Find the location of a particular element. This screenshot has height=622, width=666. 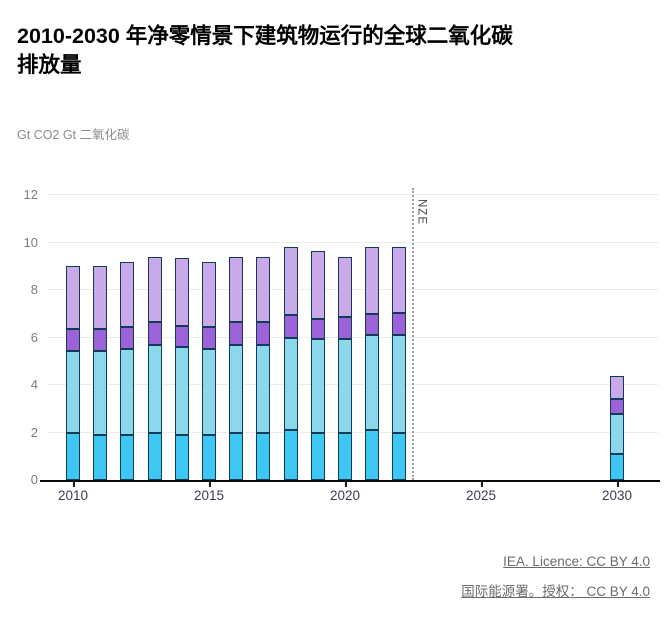

bar-2010-segment-1-bright-blue is located at coordinates (73, 456).